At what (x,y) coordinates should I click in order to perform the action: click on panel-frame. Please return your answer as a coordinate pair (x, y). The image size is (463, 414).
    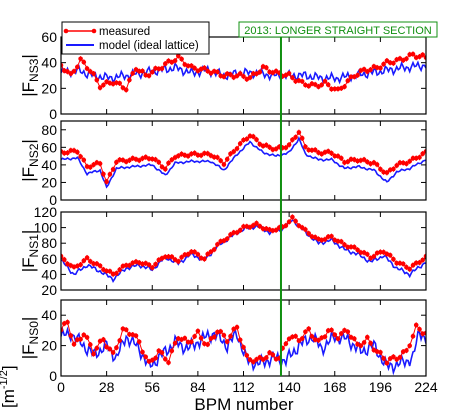
    Looking at the image, I should click on (243, 338).